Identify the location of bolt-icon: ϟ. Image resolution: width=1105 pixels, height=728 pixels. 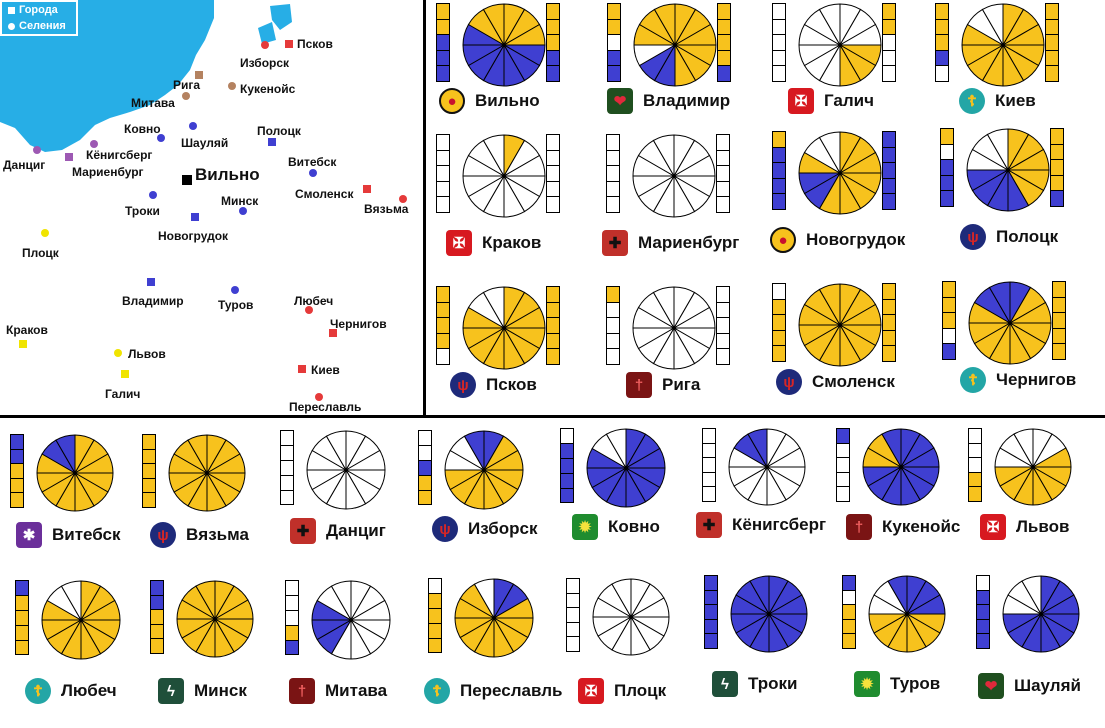
(171, 691).